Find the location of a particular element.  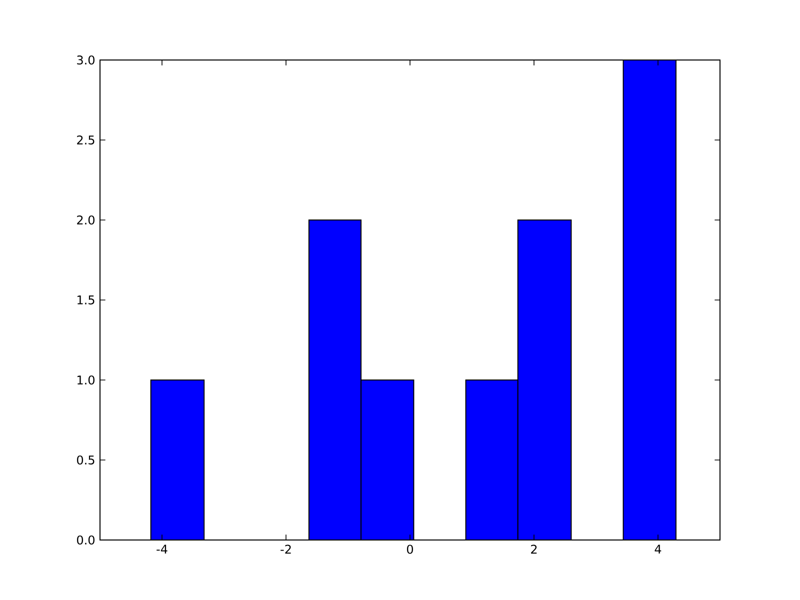

y-tick-label: 2.5 is located at coordinates (85, 140).